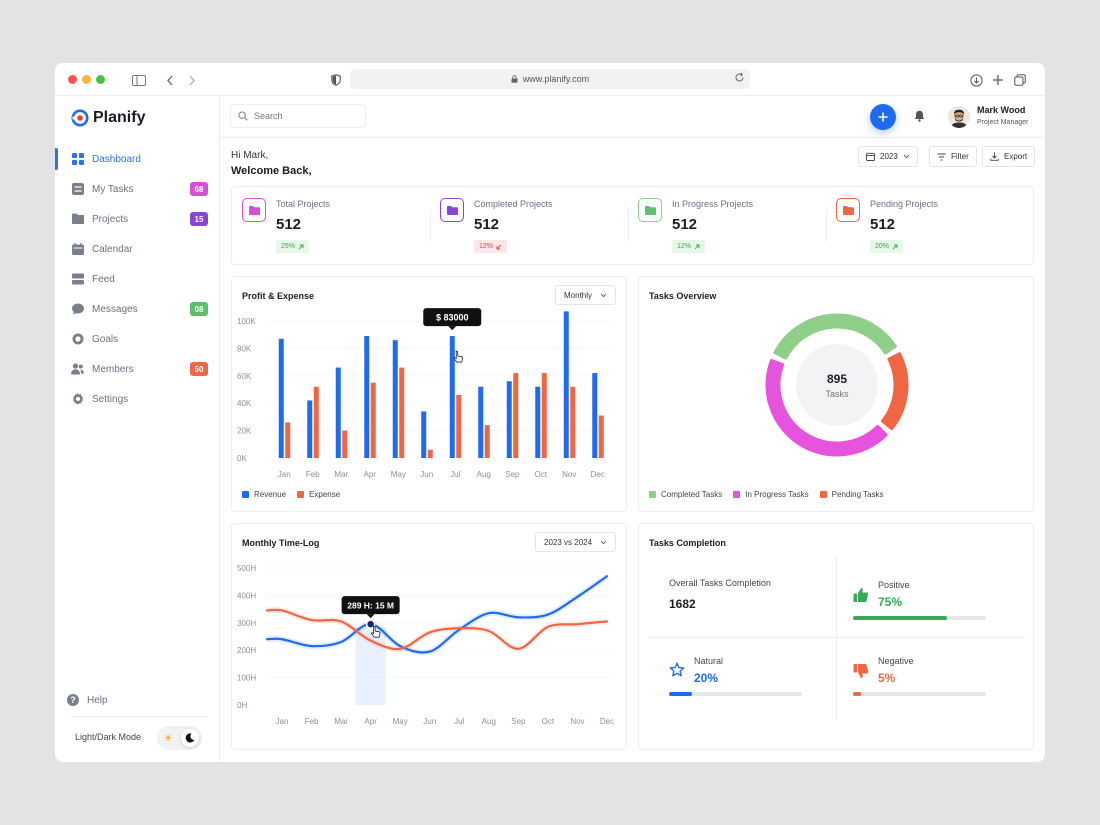 The height and width of the screenshot is (825, 1100). I want to click on help-link: ? Help, so click(87, 700).